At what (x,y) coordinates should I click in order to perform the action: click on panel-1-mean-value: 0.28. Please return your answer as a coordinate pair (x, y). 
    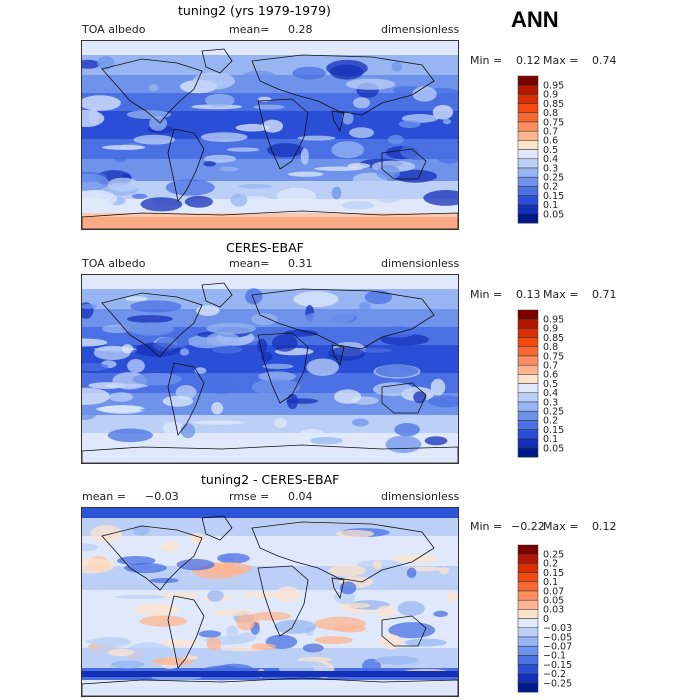
    Looking at the image, I should click on (300, 29).